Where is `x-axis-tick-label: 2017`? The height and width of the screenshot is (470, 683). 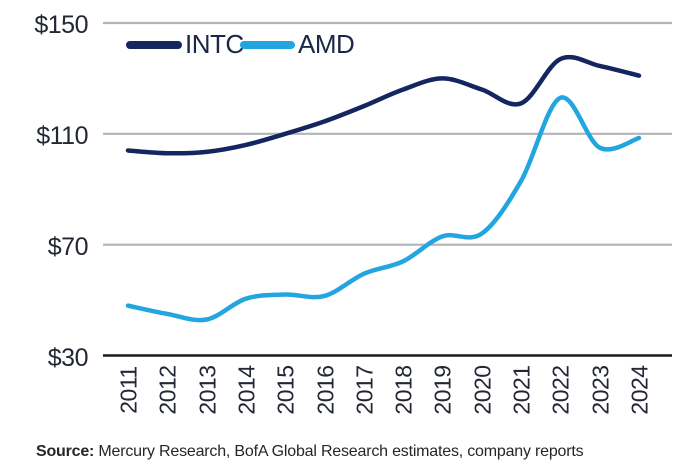 x-axis-tick-label: 2017 is located at coordinates (364, 390).